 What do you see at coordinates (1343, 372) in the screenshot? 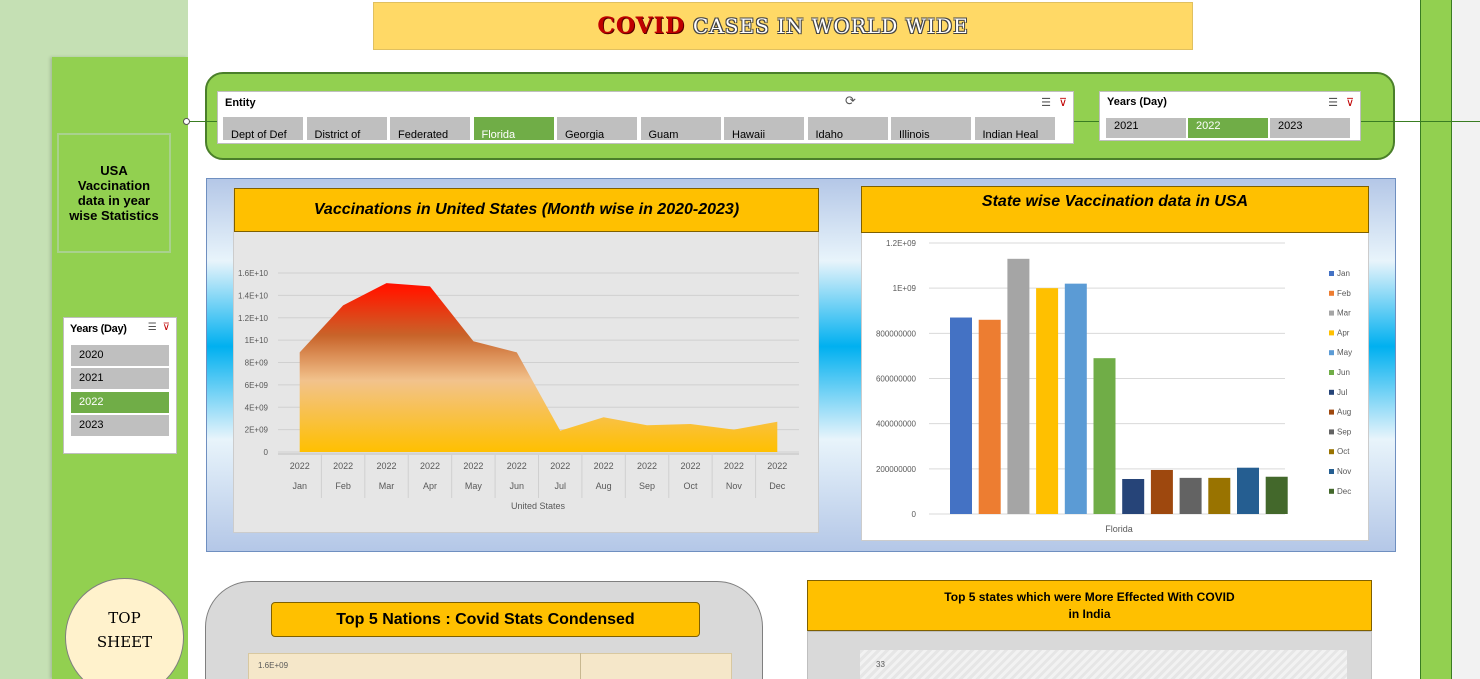
I see `legend-label-jun: Jun` at bounding box center [1343, 372].